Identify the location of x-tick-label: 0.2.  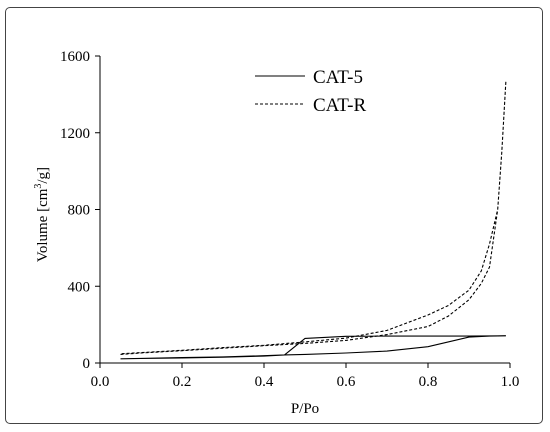
(182, 382).